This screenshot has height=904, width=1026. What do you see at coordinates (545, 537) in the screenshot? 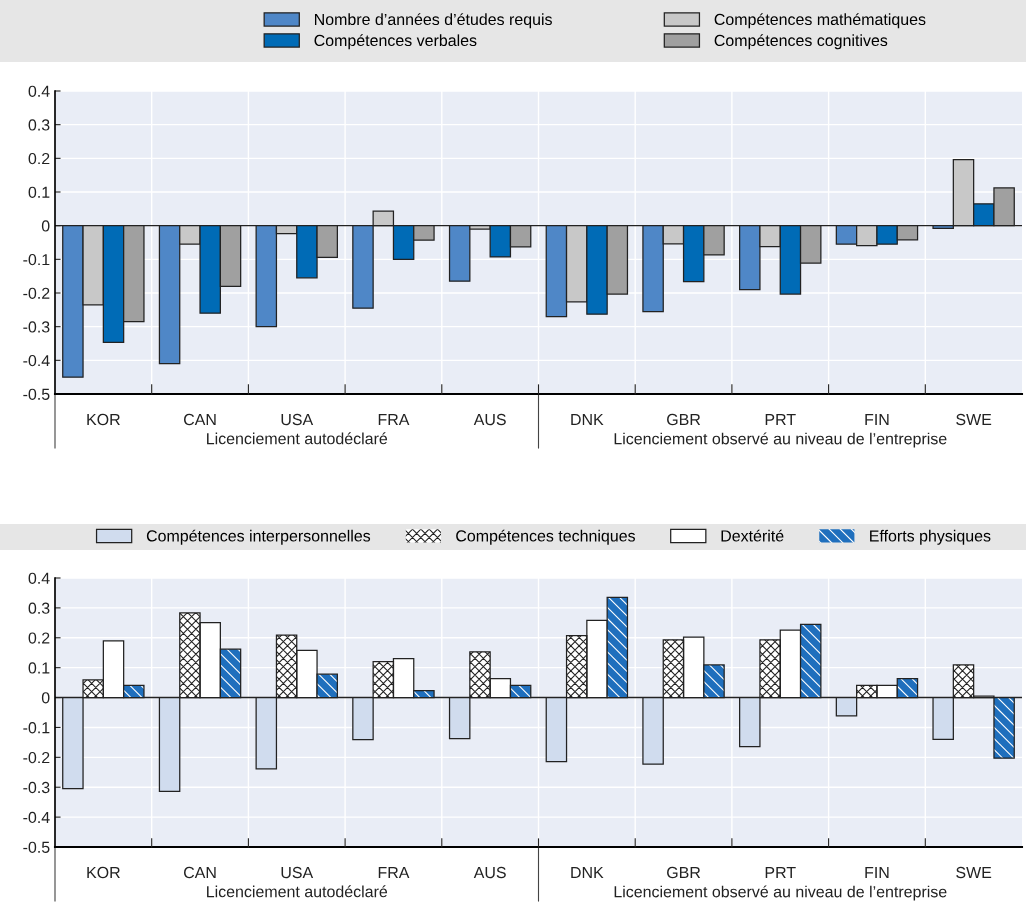
I see `legend-label: Compétences techniques` at bounding box center [545, 537].